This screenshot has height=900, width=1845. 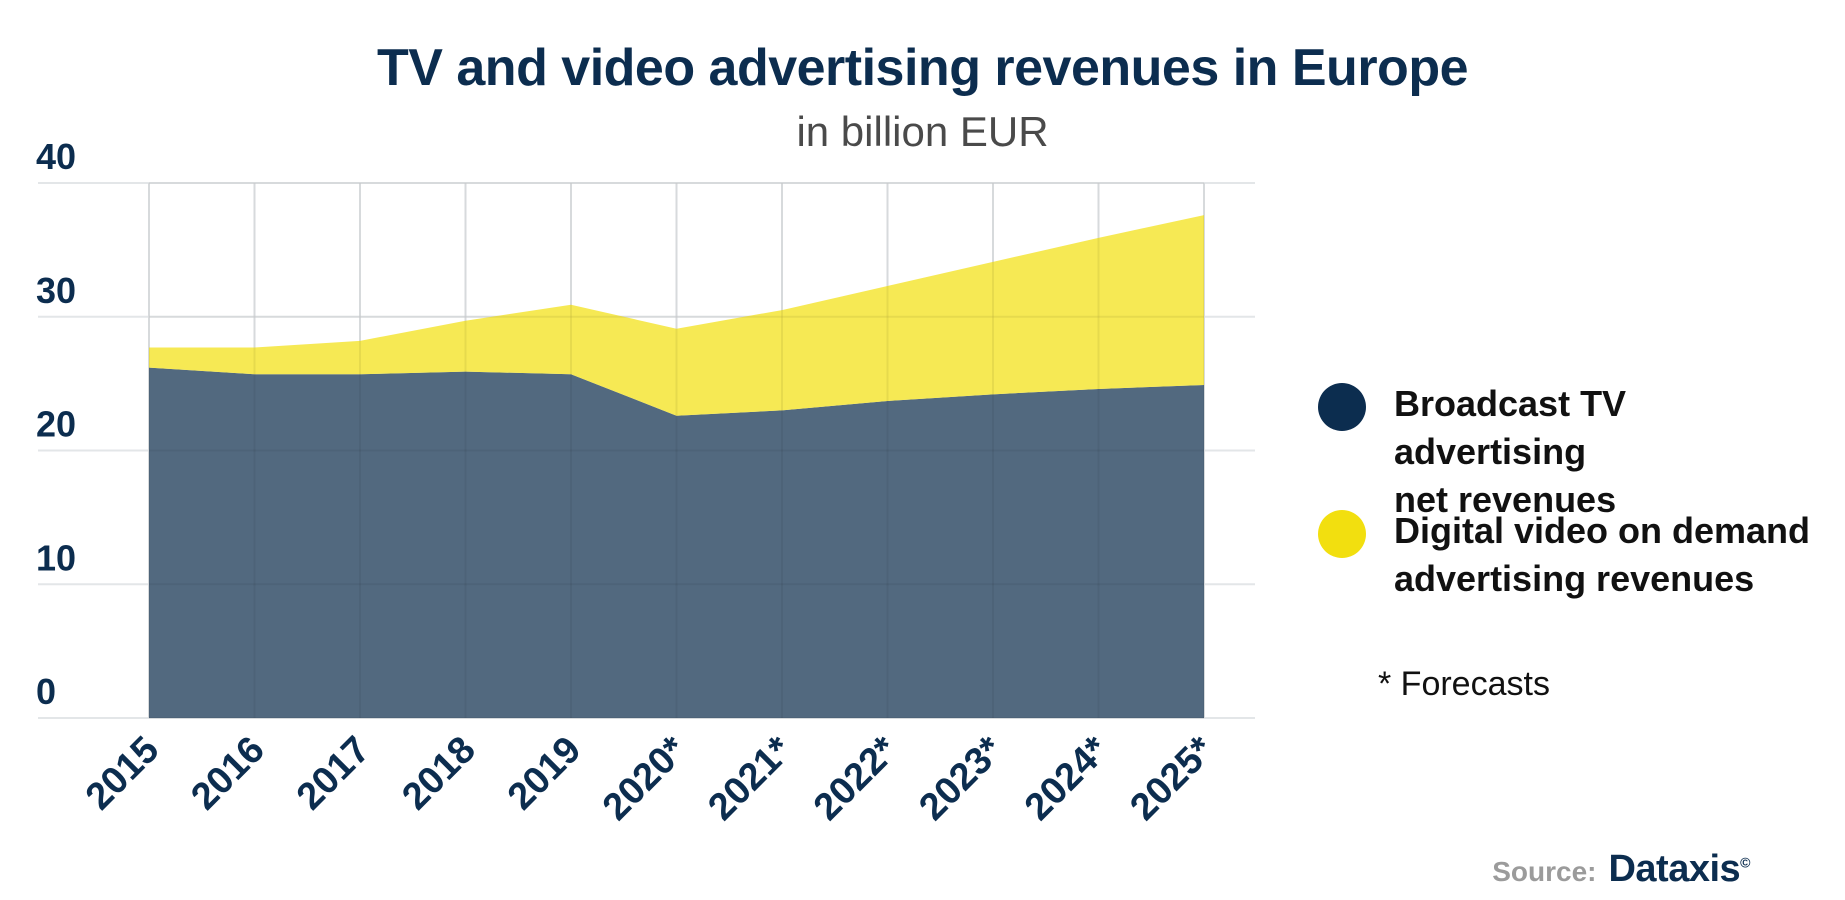 What do you see at coordinates (922, 131) in the screenshot?
I see `chart-subtitle: in billion EUR` at bounding box center [922, 131].